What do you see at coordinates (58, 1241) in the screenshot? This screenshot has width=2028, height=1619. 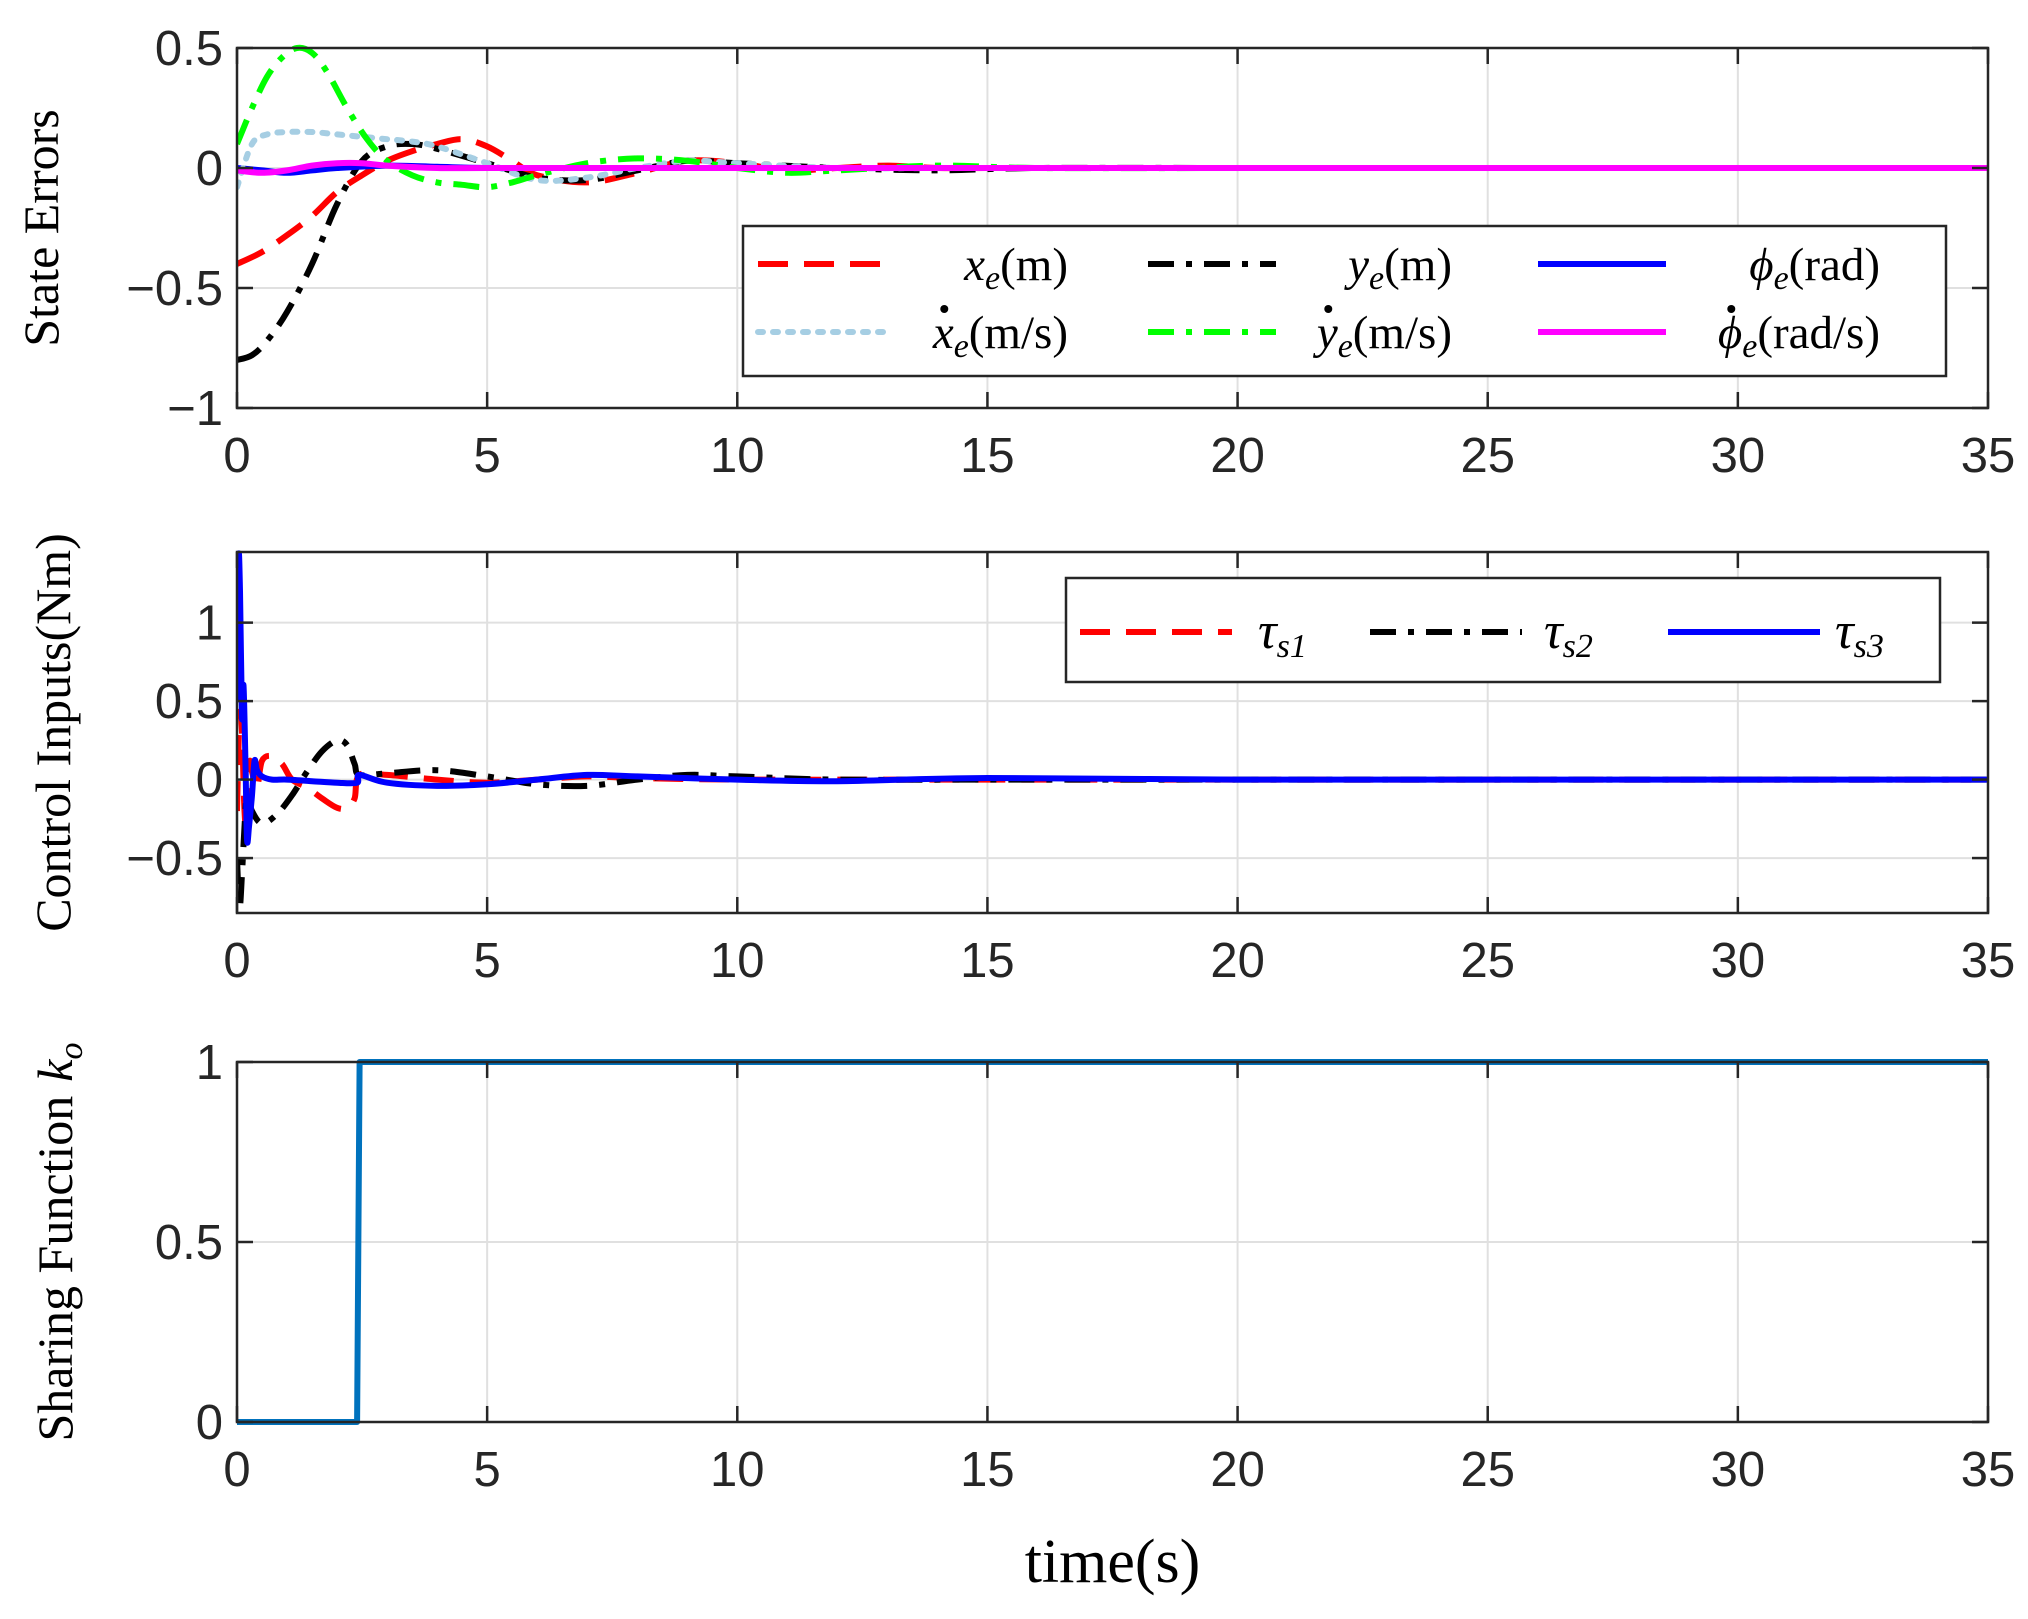 I see `y-axis-label: Sharing Functionko` at bounding box center [58, 1241].